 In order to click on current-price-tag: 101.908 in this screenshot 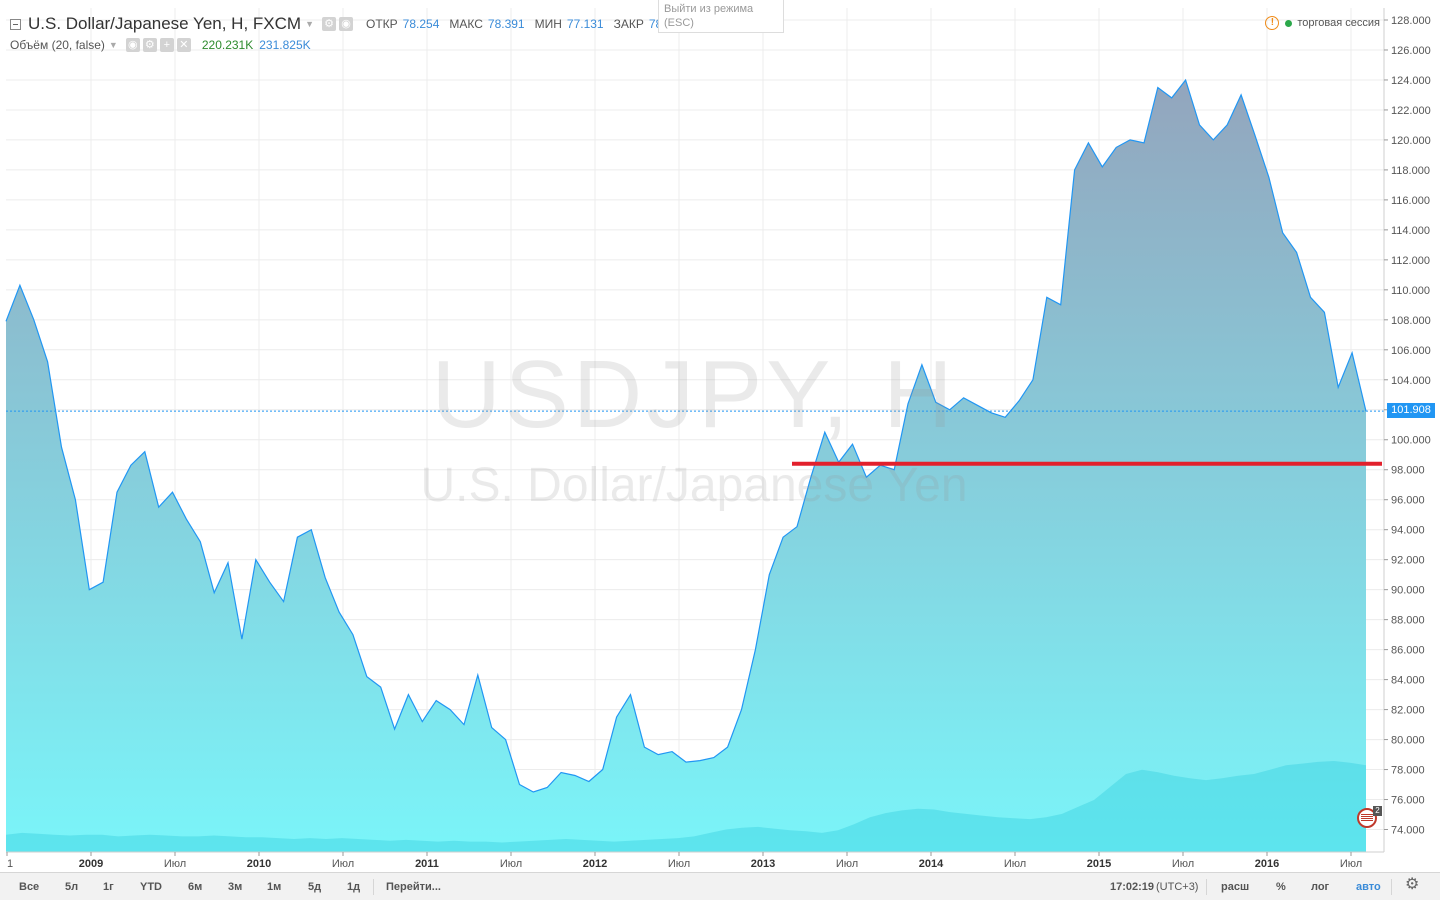, I will do `click(1411, 410)`.